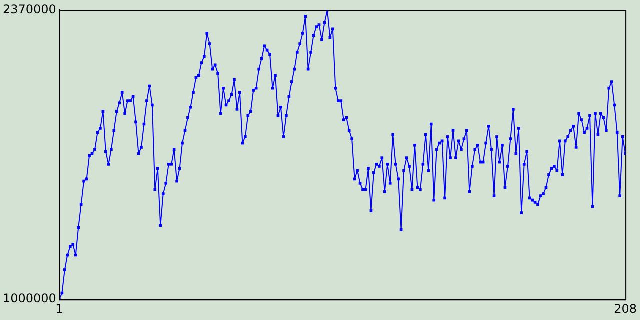 Image resolution: width=640 pixels, height=320 pixels. I want to click on x-tick-label: 208, so click(625, 309).